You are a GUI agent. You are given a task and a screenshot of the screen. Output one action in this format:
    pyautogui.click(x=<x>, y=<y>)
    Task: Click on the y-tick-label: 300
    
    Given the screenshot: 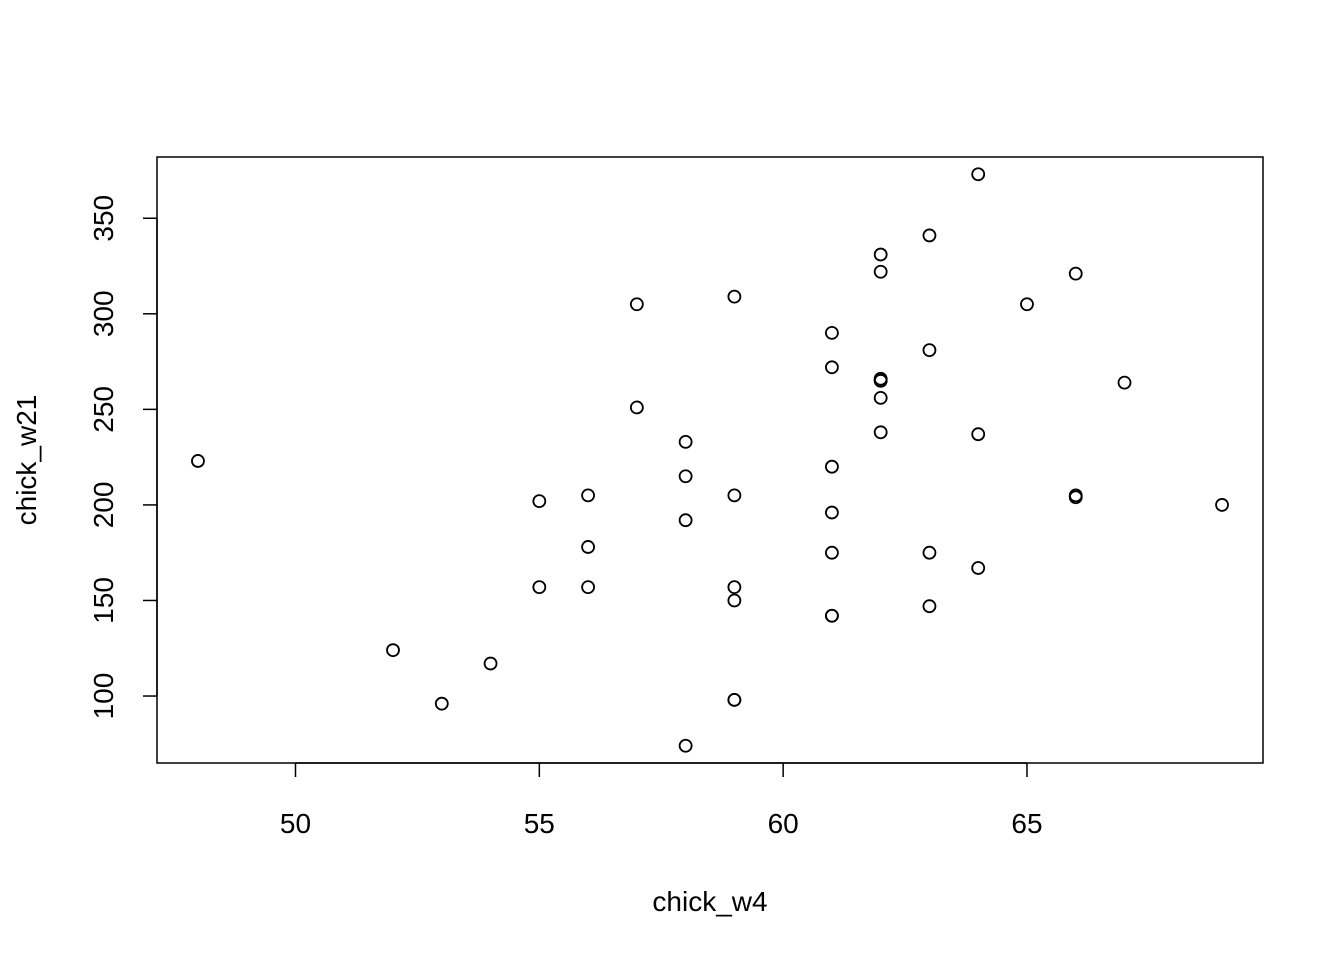 What is the action you would take?
    pyautogui.click(x=103, y=313)
    